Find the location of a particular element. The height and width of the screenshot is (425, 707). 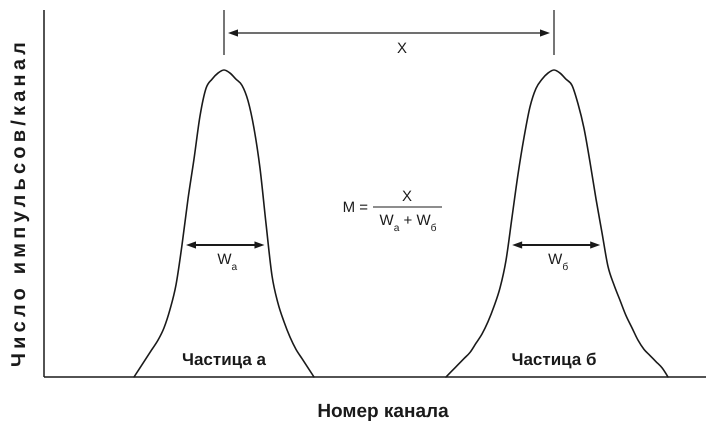

series-label: Частица б is located at coordinates (554, 359).